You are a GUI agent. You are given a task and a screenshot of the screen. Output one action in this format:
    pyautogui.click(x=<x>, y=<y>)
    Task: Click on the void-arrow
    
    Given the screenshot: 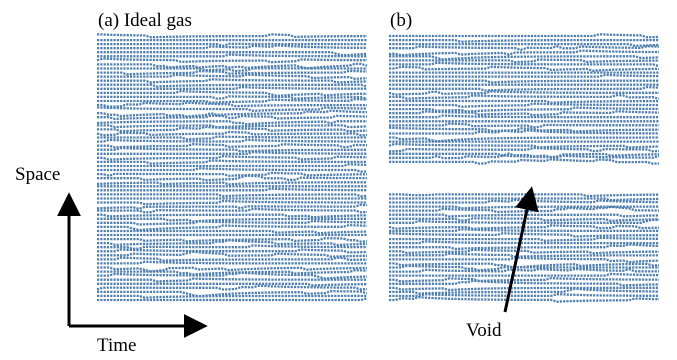 What is the action you would take?
    pyautogui.click(x=521, y=249)
    